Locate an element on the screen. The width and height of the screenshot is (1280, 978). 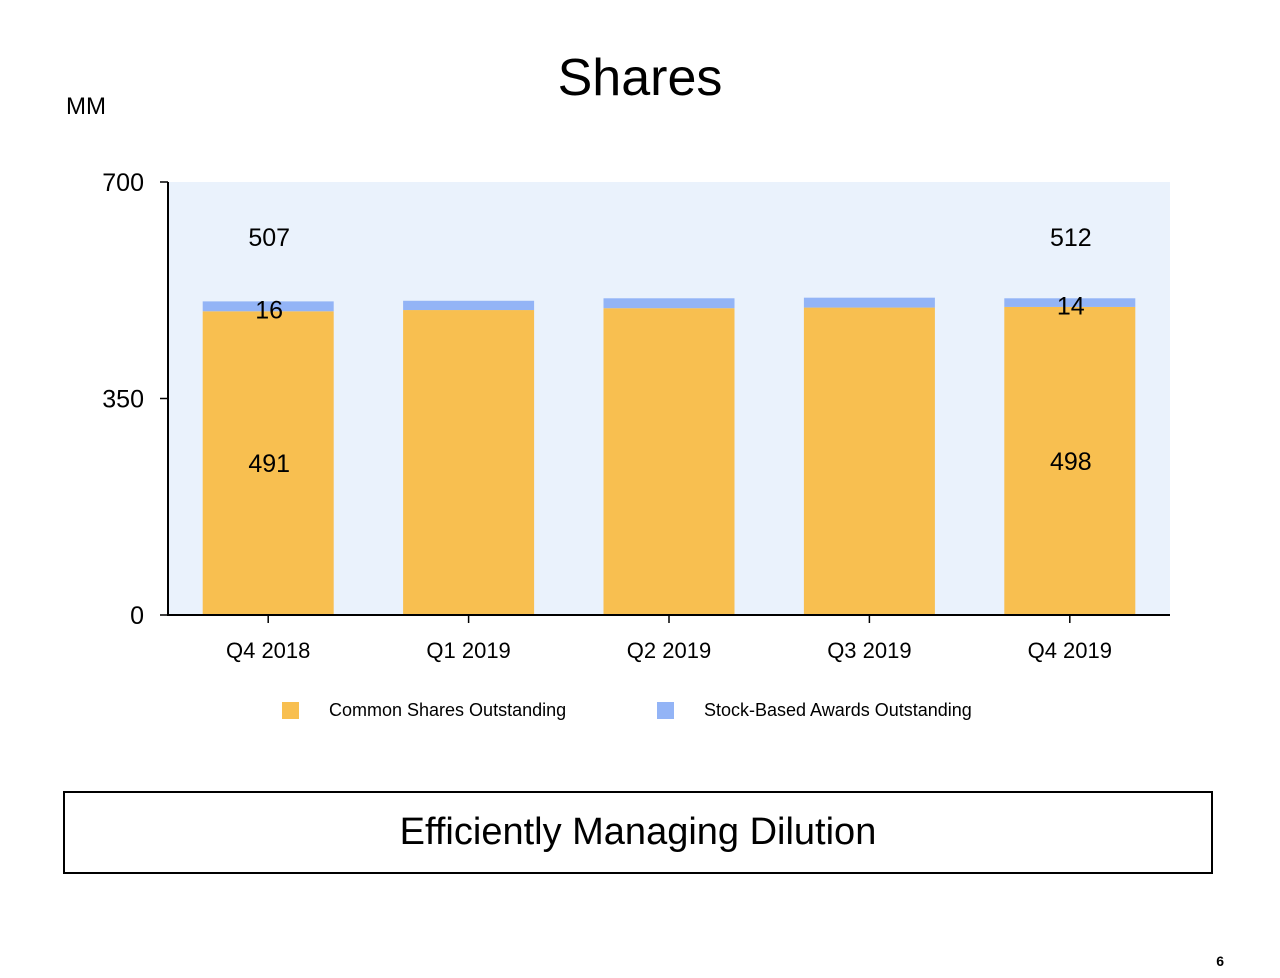
slide-title: Shares is located at coordinates (640, 78).